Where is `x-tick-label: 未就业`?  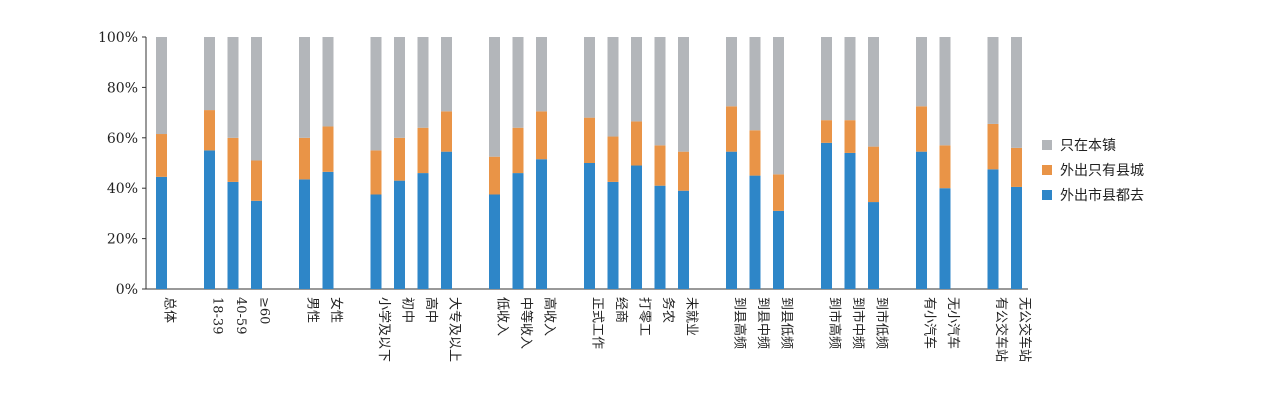
x-tick-label: 未就业 is located at coordinates (691, 316).